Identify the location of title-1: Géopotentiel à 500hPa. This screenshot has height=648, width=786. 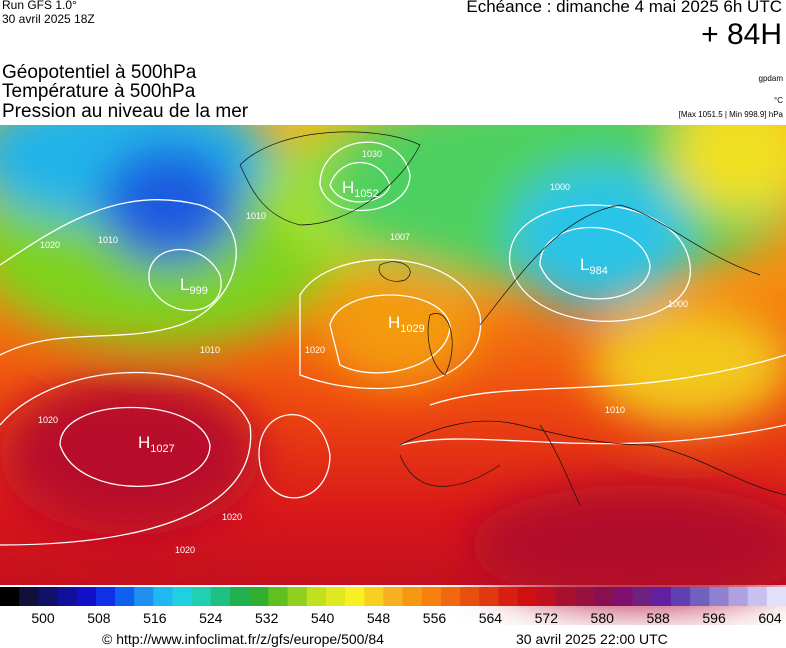
(99, 72).